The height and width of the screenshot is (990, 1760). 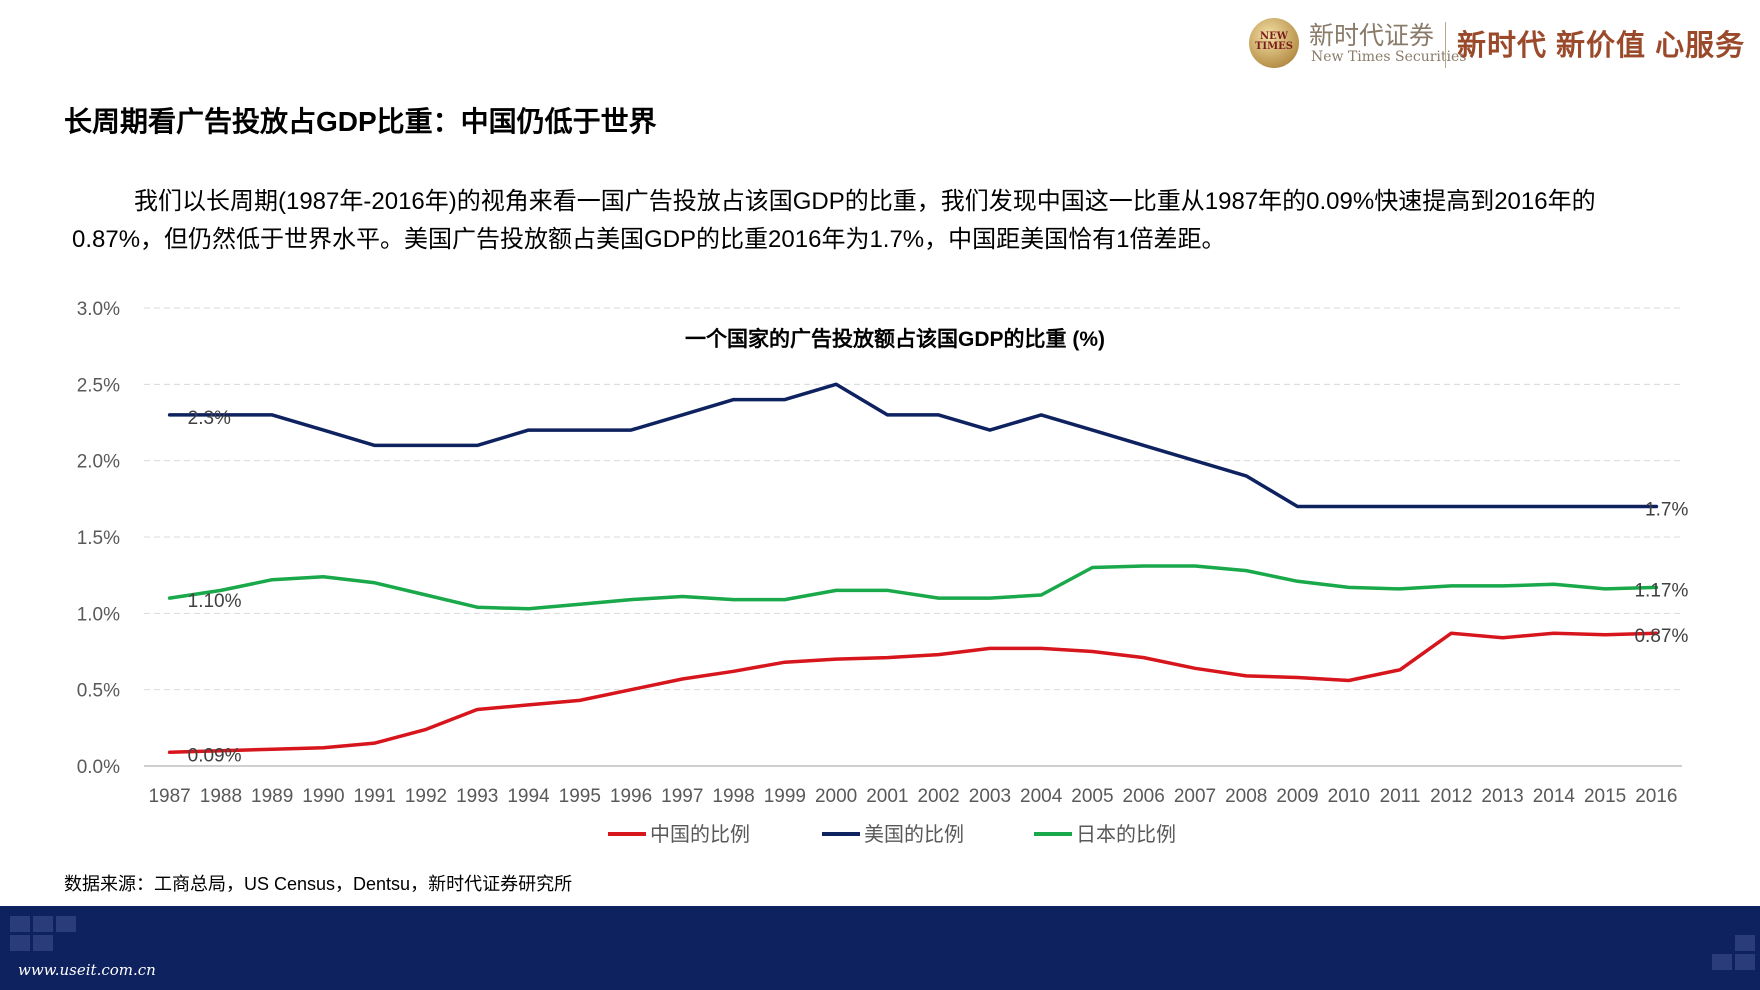 What do you see at coordinates (580, 796) in the screenshot?
I see `x-tick-label: 1995` at bounding box center [580, 796].